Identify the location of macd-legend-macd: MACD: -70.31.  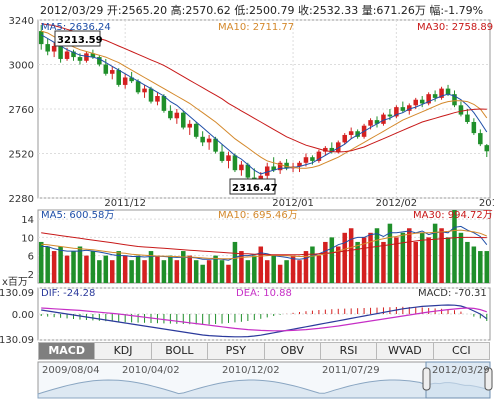
(452, 293).